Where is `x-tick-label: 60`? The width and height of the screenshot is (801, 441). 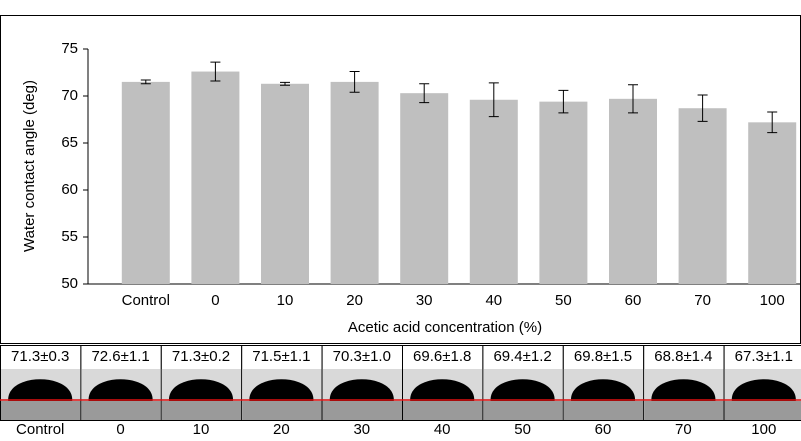
x-tick-label: 60 is located at coordinates (633, 300).